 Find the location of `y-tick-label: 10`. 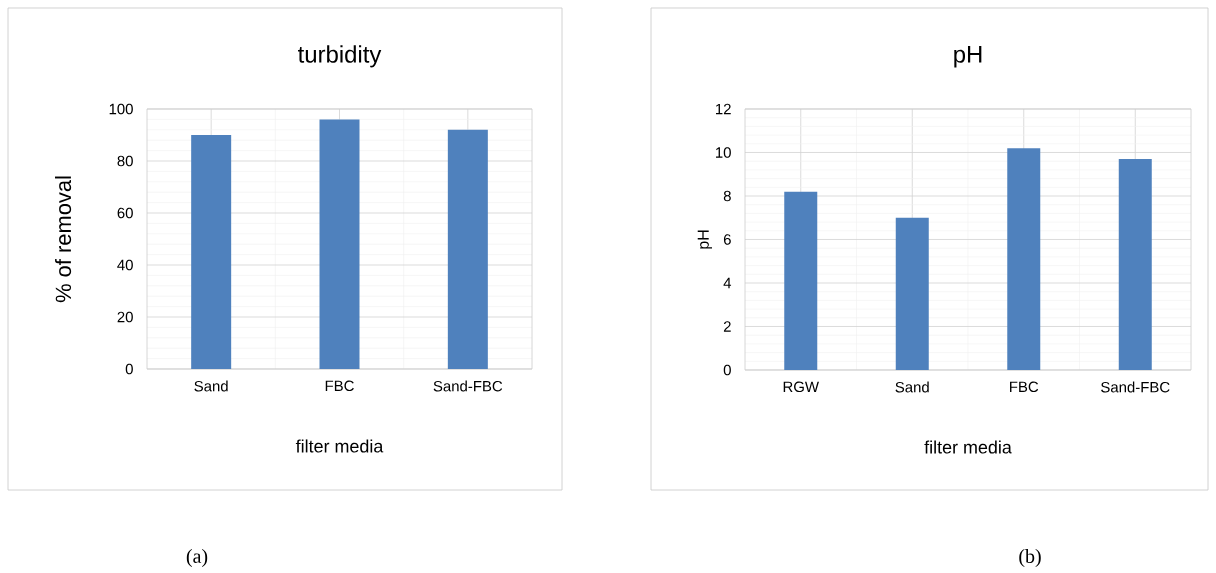

y-tick-label: 10 is located at coordinates (723, 152).